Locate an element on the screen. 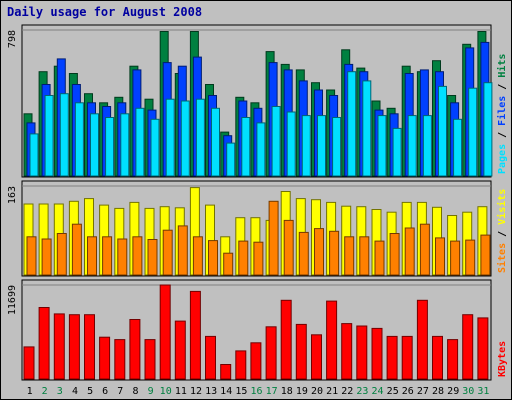 This screenshot has height=400, width=512. x-tick-label: 7 is located at coordinates (120, 391).